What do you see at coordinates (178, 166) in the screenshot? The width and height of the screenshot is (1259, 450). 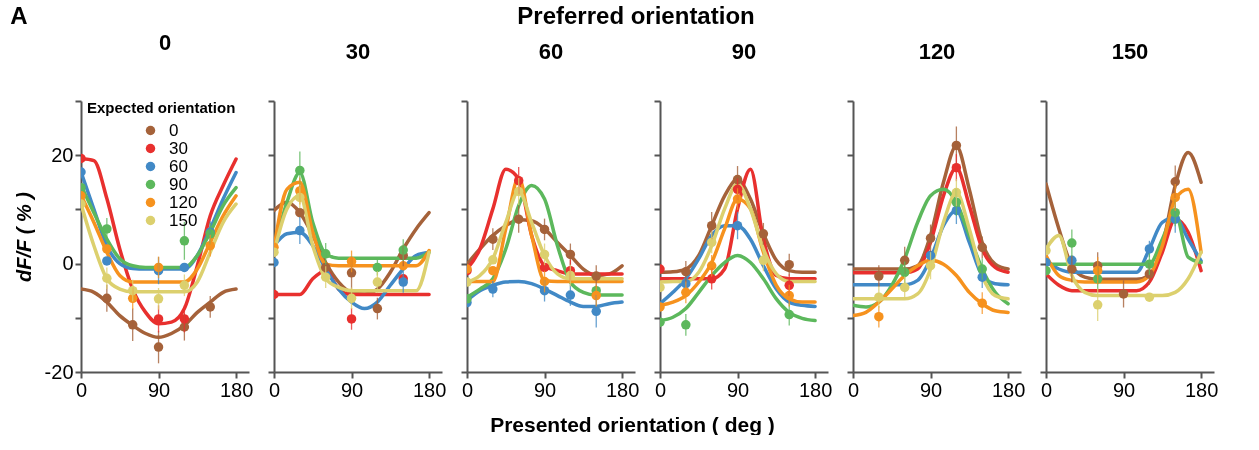 I see `legend-label: 60` at bounding box center [178, 166].